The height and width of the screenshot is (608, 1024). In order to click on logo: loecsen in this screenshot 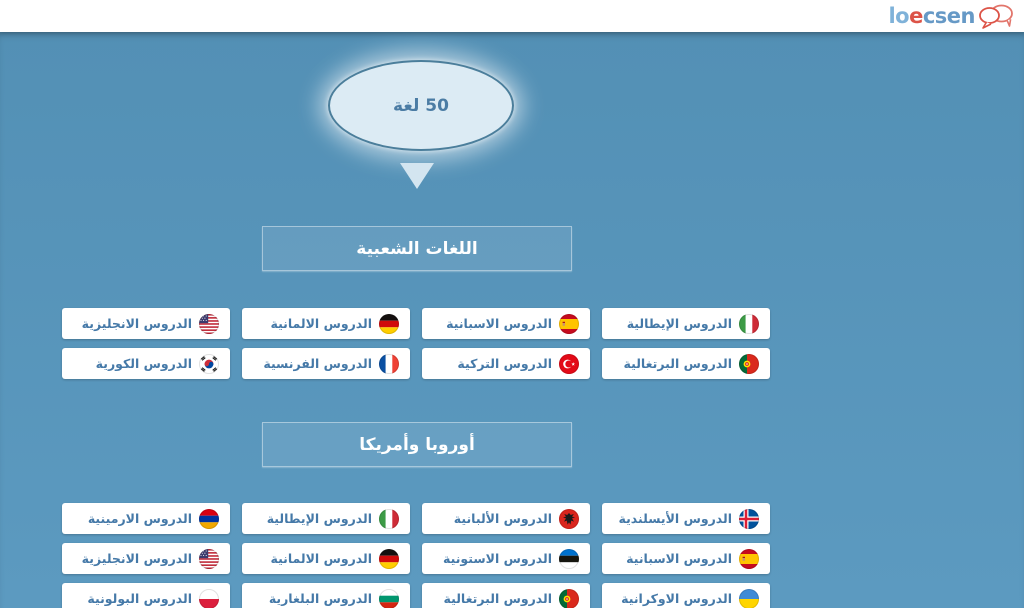, I will do `click(951, 16)`.